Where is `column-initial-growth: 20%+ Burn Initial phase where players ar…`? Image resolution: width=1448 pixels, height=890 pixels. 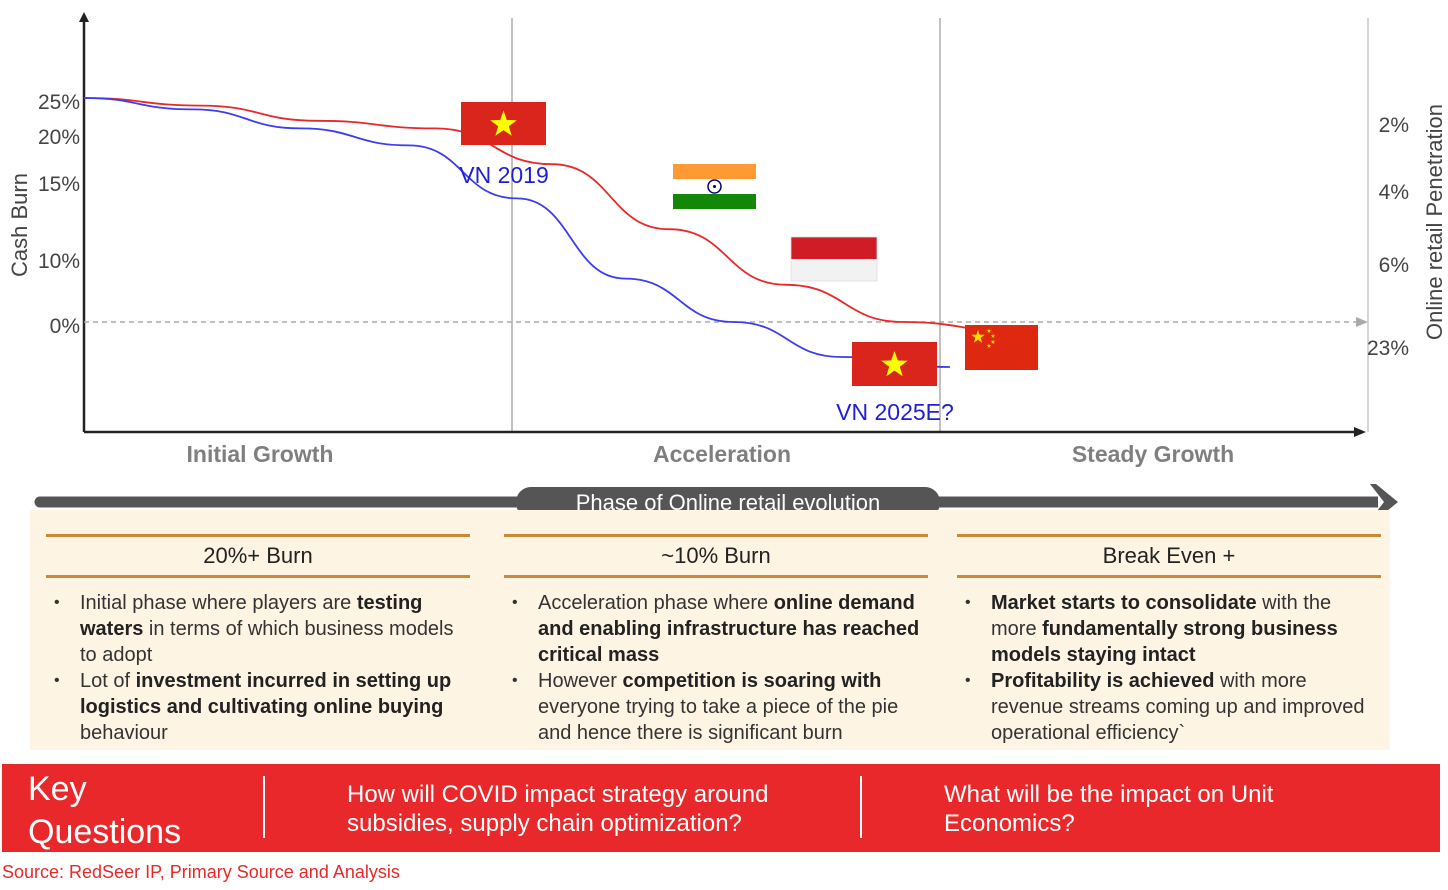 column-initial-growth: 20%+ Burn Initial phase where players ar… is located at coordinates (258, 640).